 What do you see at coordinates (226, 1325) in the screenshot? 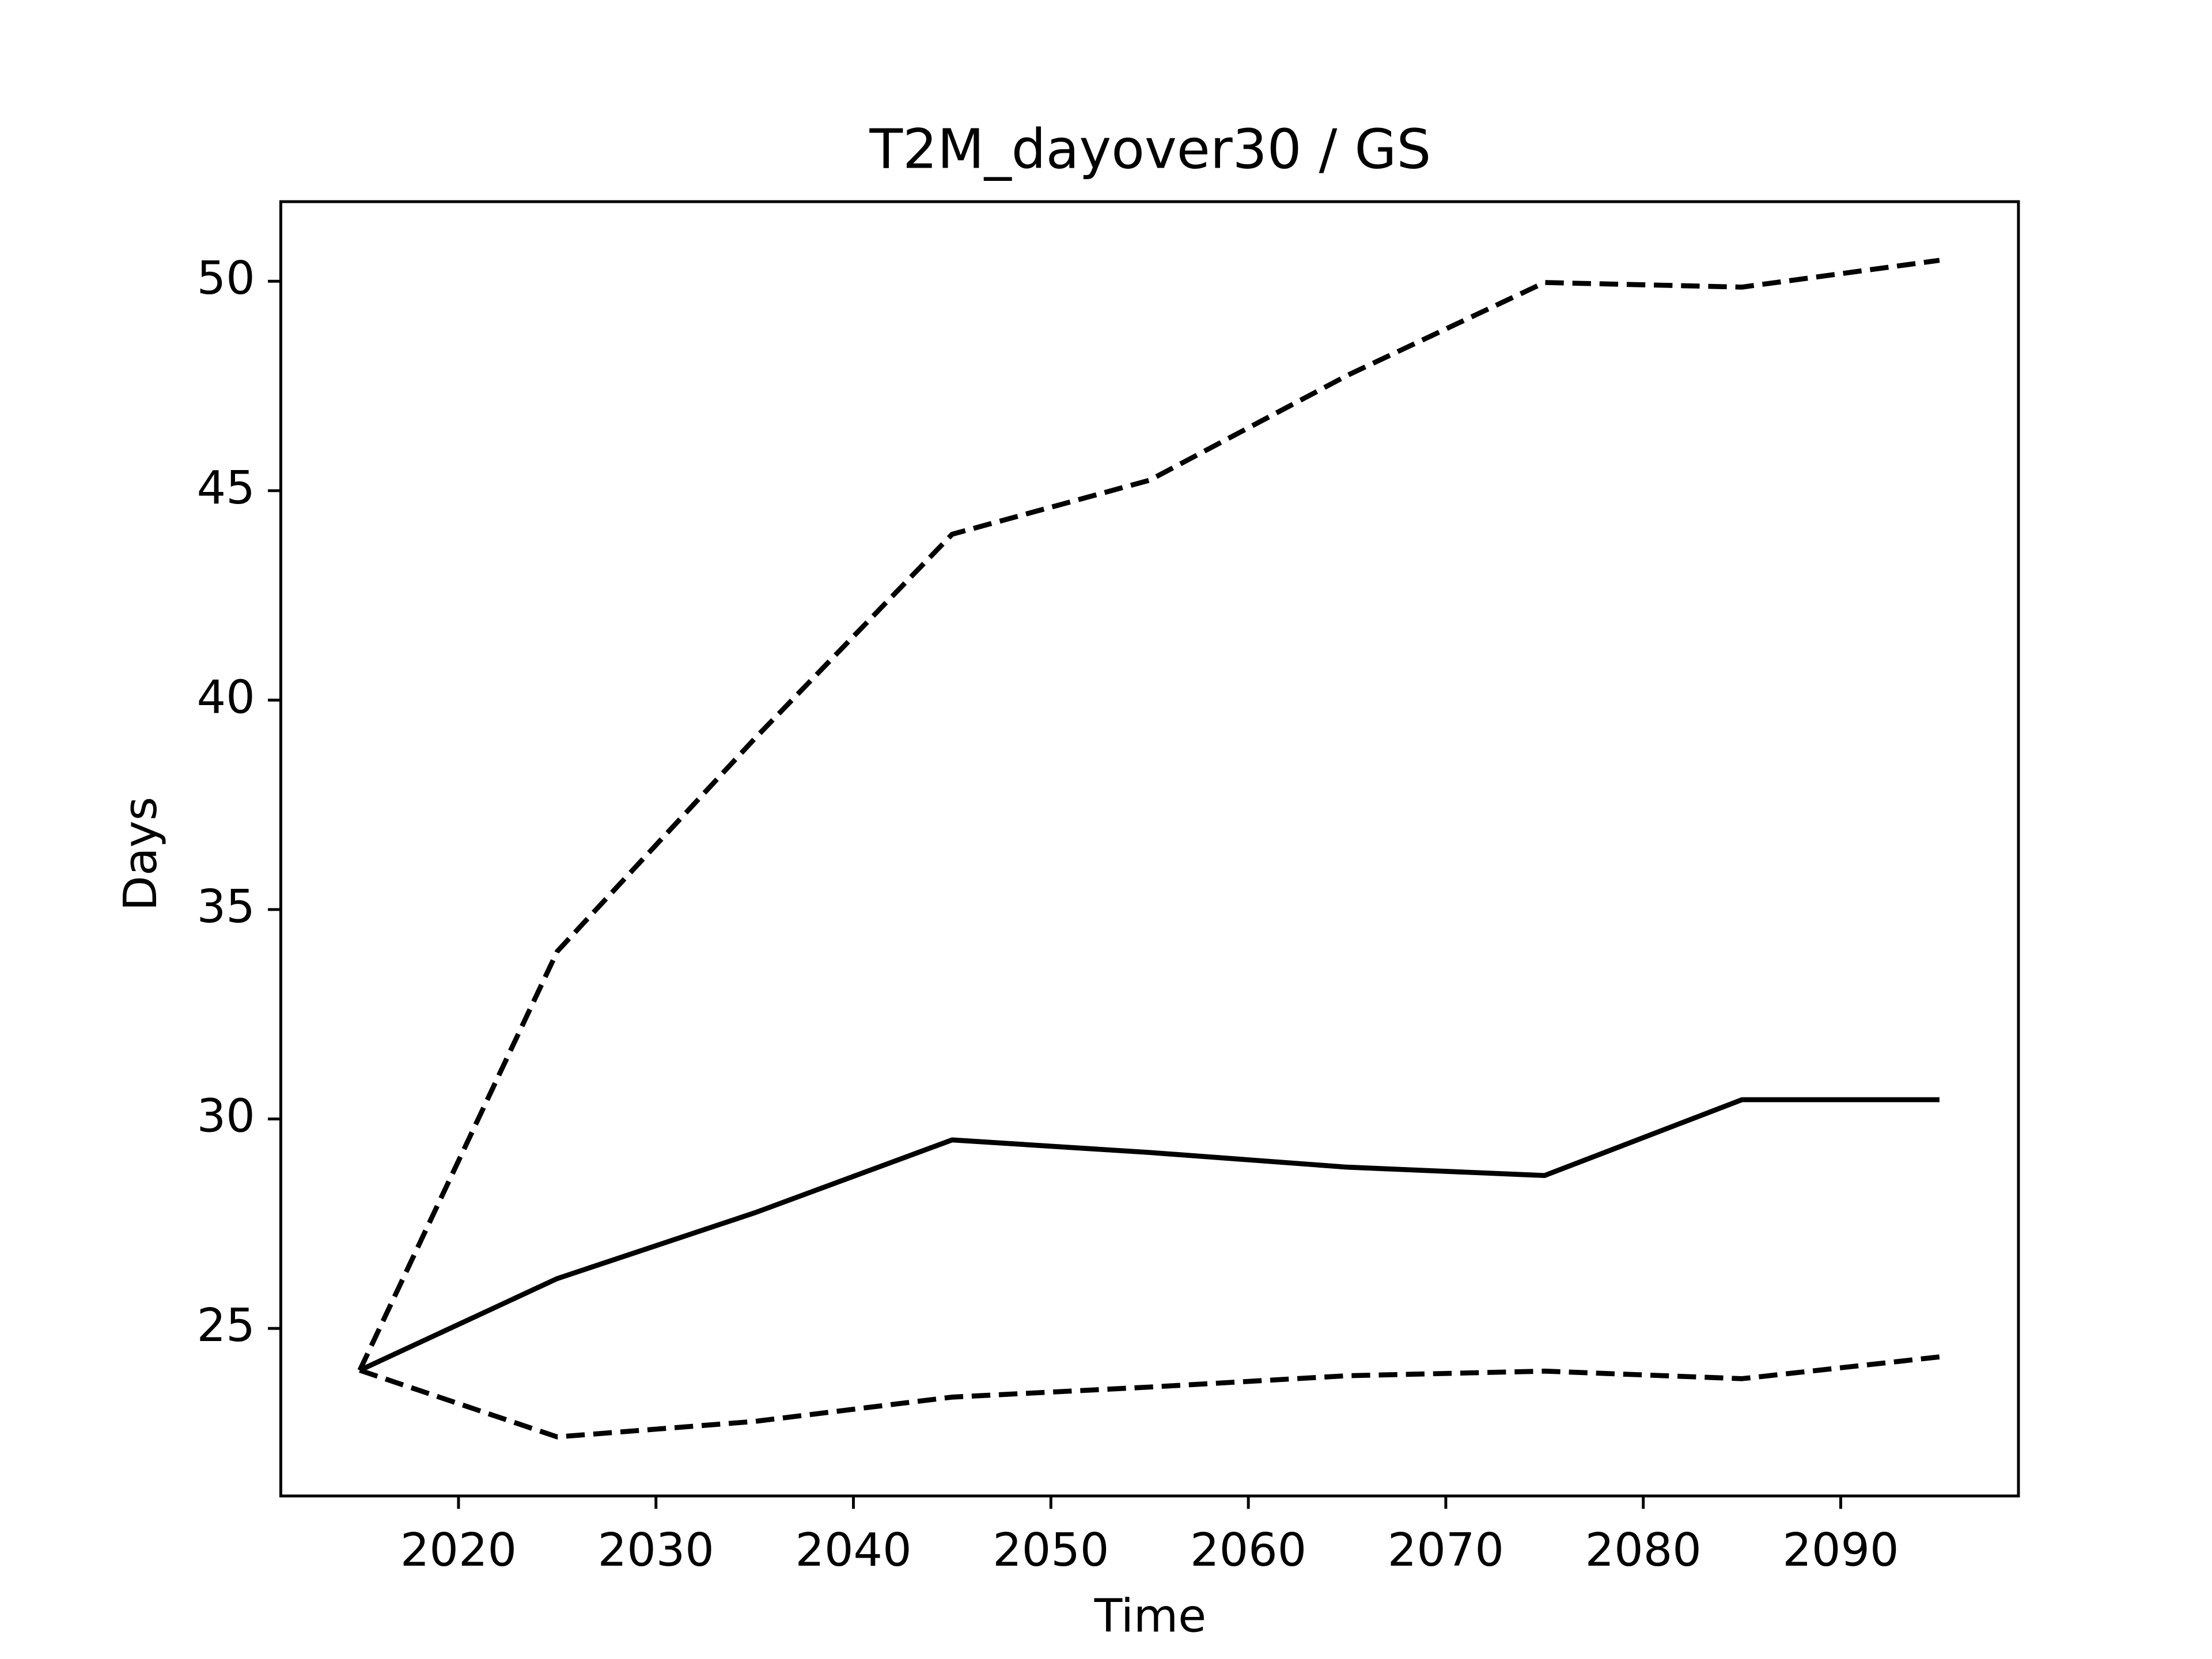
I see `y-tick-label: 25` at bounding box center [226, 1325].